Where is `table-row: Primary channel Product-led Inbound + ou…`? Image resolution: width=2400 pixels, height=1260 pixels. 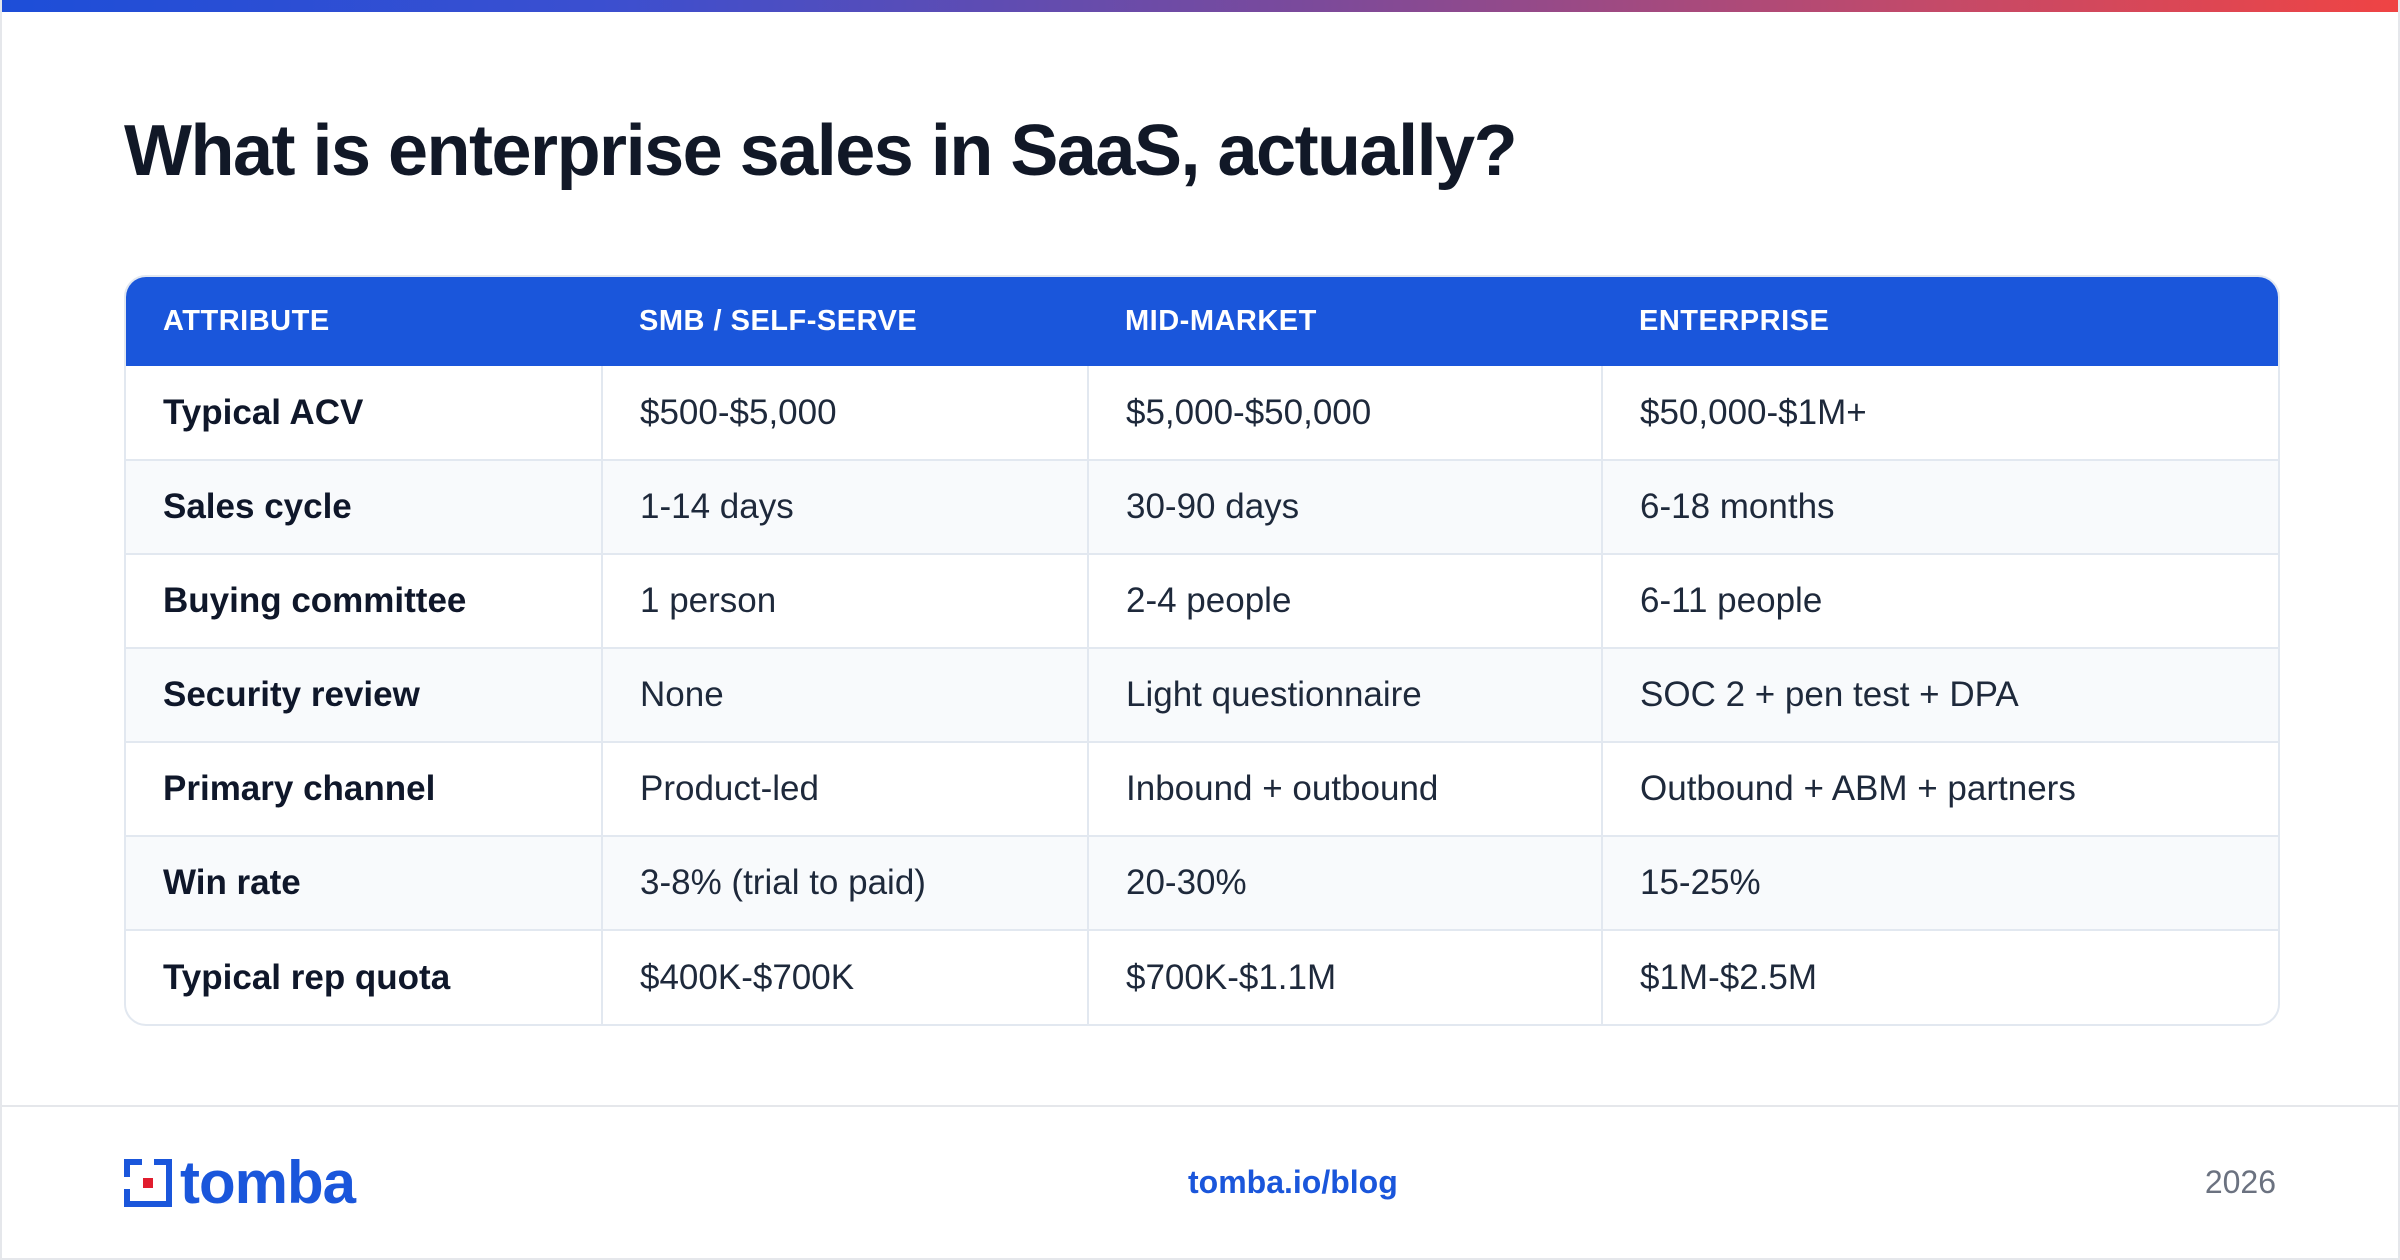 table-row: Primary channel Product-led Inbound + ou… is located at coordinates (1202, 788).